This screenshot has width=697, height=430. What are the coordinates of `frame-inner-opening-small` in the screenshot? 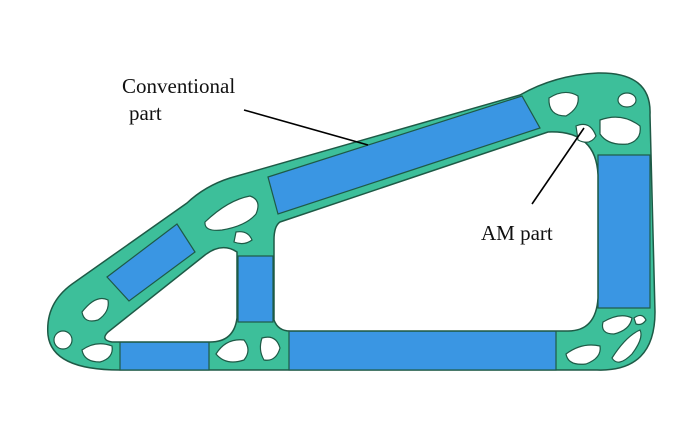 It's located at (171, 294).